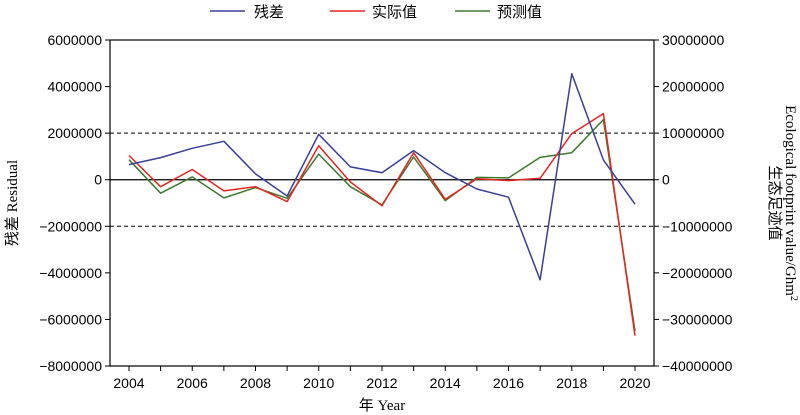  What do you see at coordinates (790, 200) in the screenshot?
I see `y-axis-right-title-en-main: Ecological footprint value/Ghm` at bounding box center [790, 200].